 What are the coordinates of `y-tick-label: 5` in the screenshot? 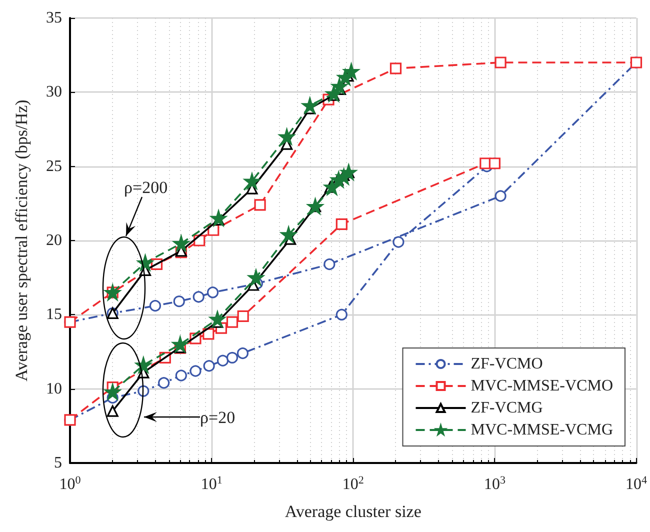 It's located at (58, 463).